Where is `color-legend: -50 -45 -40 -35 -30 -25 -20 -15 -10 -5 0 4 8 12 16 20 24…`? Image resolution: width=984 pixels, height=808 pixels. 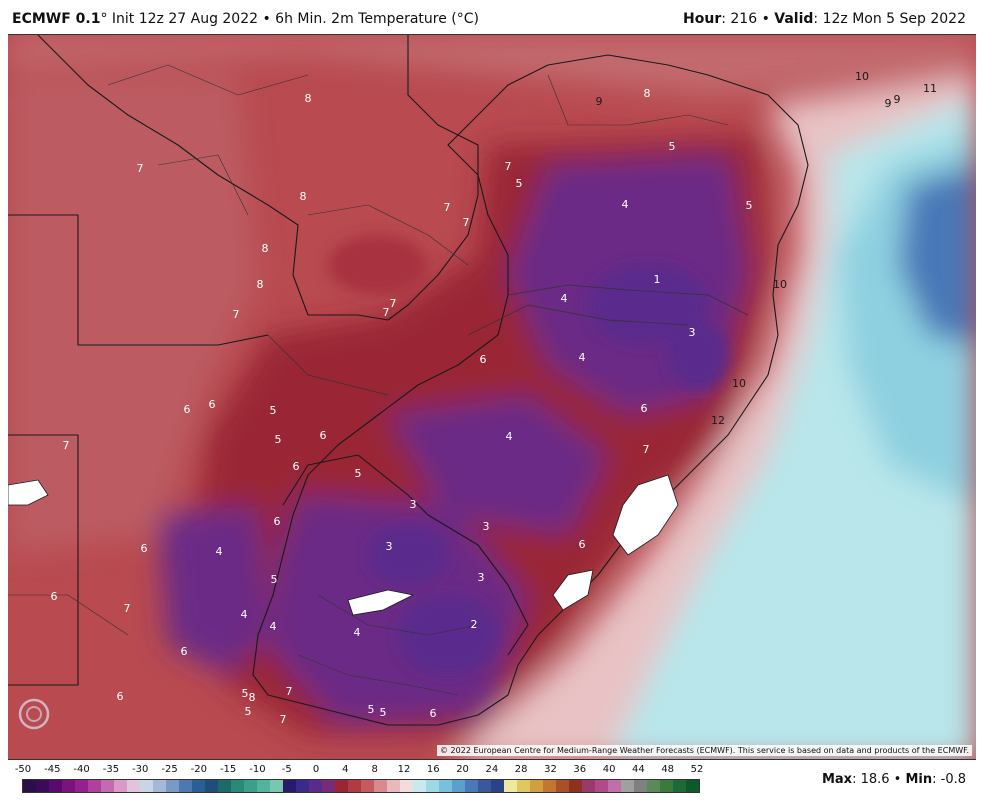
color-legend: -50 -45 -40 -35 -30 -25 -20 -15 -10 -5 0 4 8 12 16 20 24… is located at coordinates (361, 780).